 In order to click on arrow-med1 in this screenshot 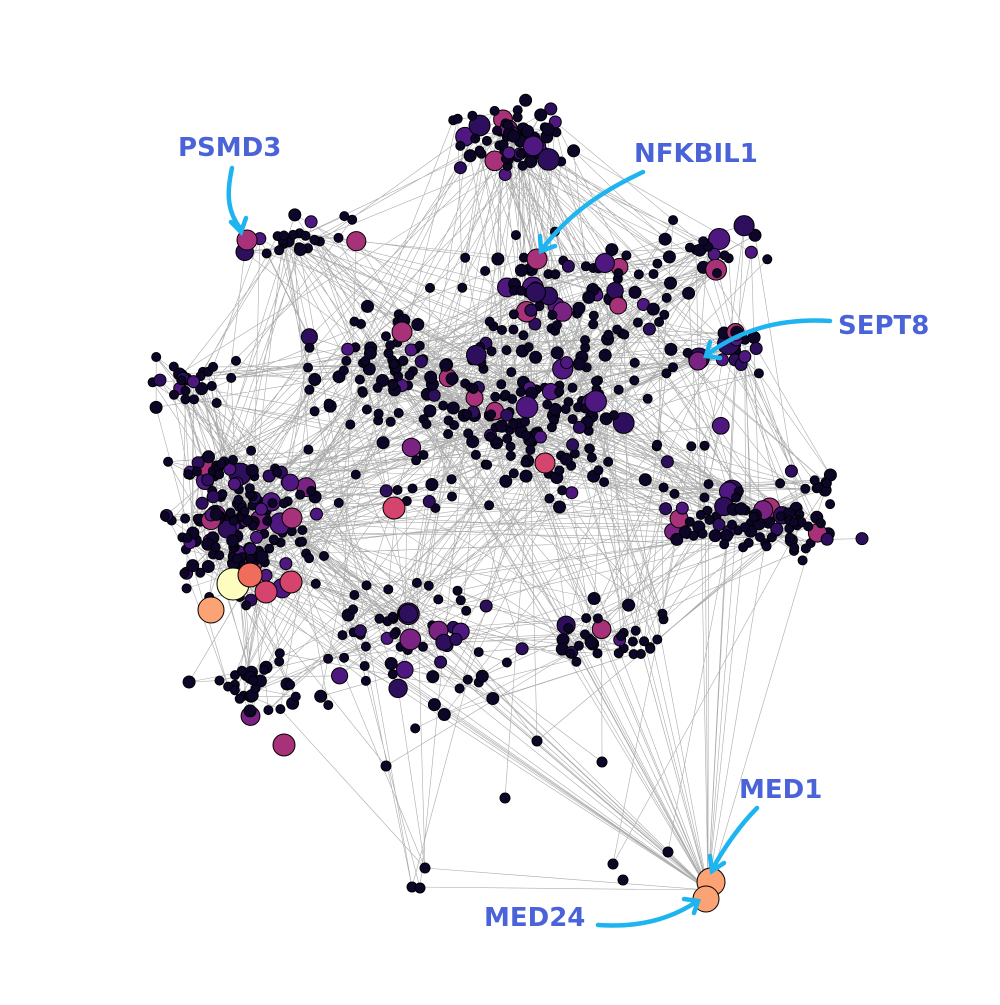, I will do `click(735, 838)`.